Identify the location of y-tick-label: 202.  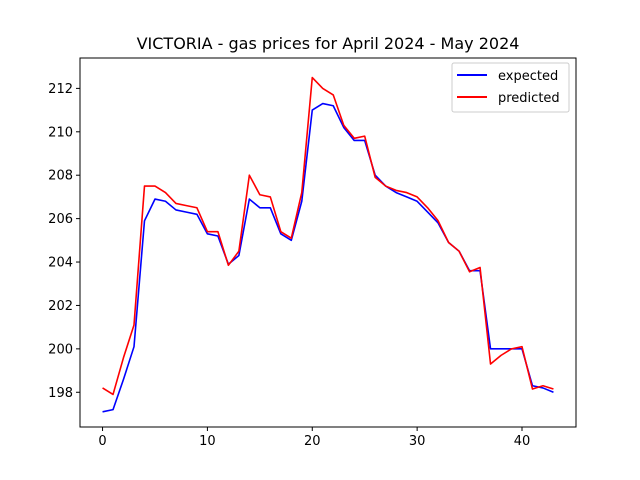
(60, 306).